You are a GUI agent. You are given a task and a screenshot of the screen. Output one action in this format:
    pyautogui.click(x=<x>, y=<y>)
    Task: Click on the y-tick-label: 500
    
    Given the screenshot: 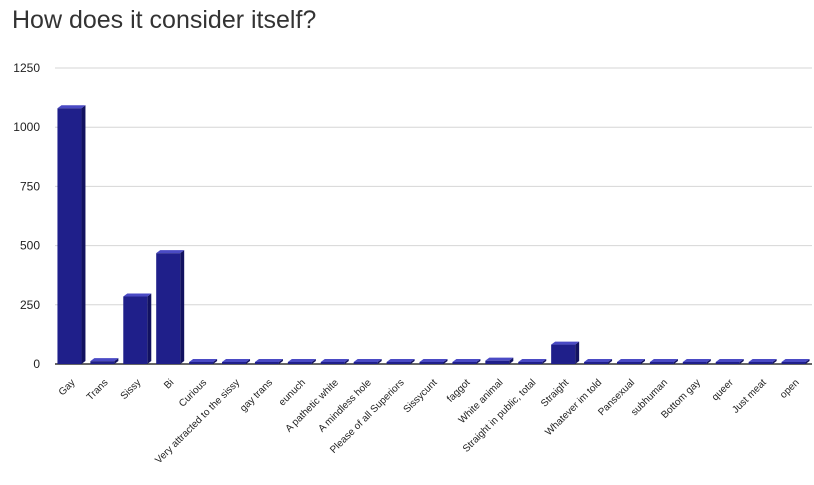 What is the action you would take?
    pyautogui.click(x=30, y=246)
    